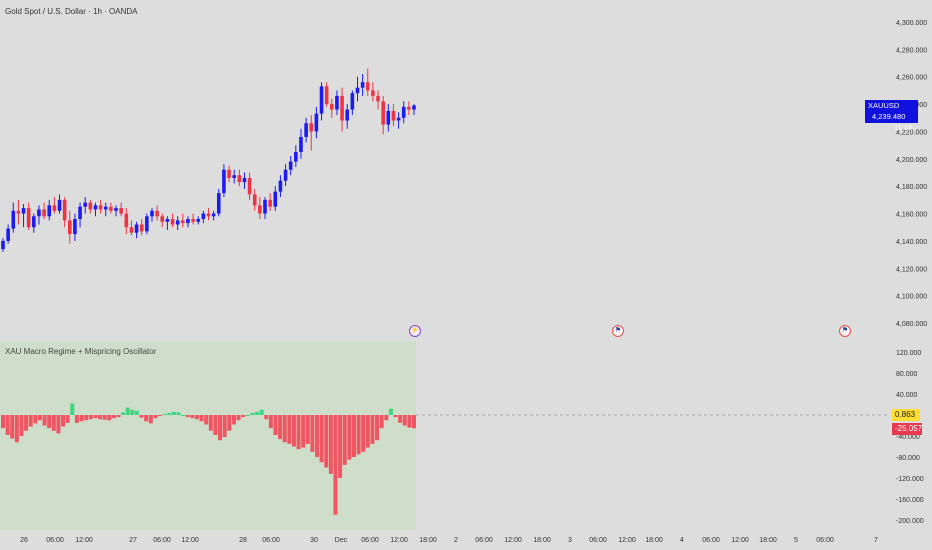 This screenshot has width=932, height=550. What do you see at coordinates (910, 521) in the screenshot?
I see `oscillator-tick-label: -200.000` at bounding box center [910, 521].